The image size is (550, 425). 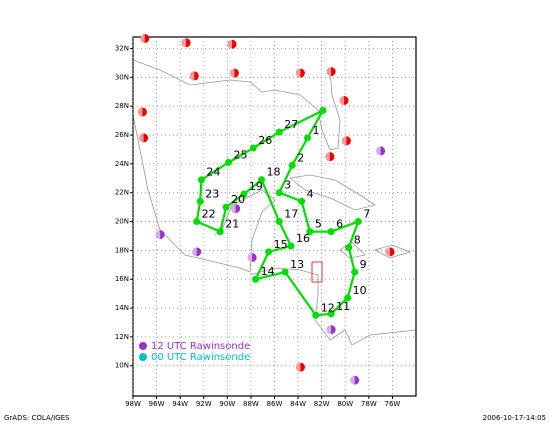 I want to click on waypoint-label: 25, so click(x=241, y=154).